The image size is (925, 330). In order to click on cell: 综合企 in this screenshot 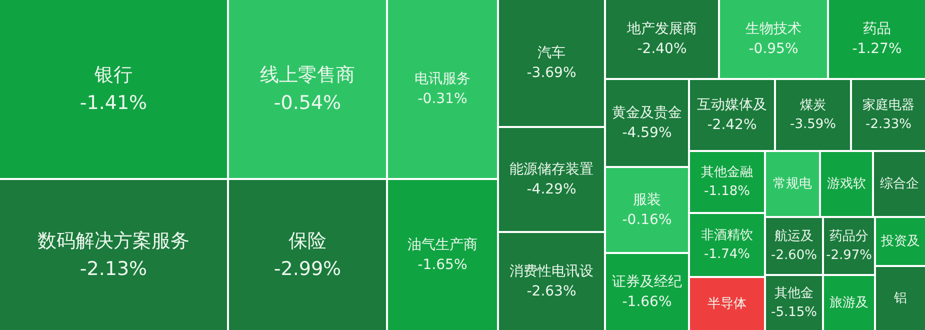, I will do `click(899, 184)`.